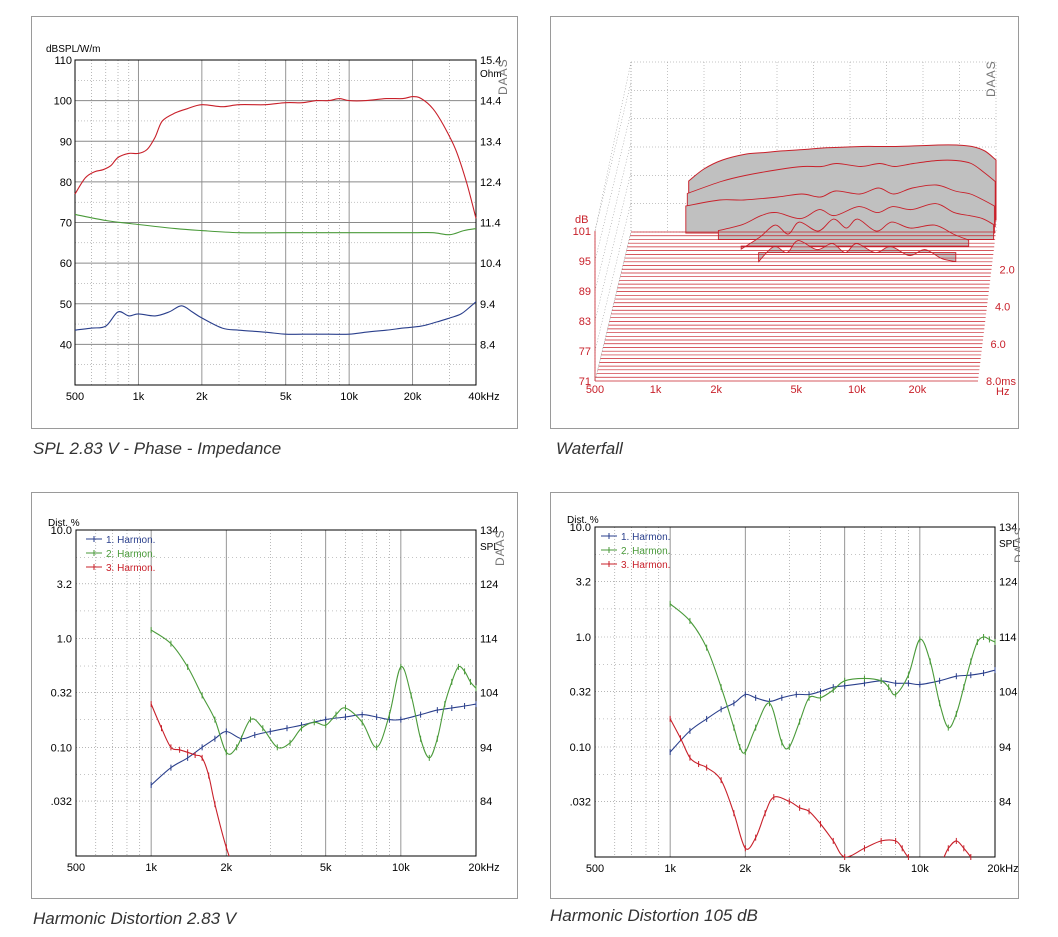 The height and width of the screenshot is (937, 1058). I want to click on y-tick-label: 70, so click(66, 224).